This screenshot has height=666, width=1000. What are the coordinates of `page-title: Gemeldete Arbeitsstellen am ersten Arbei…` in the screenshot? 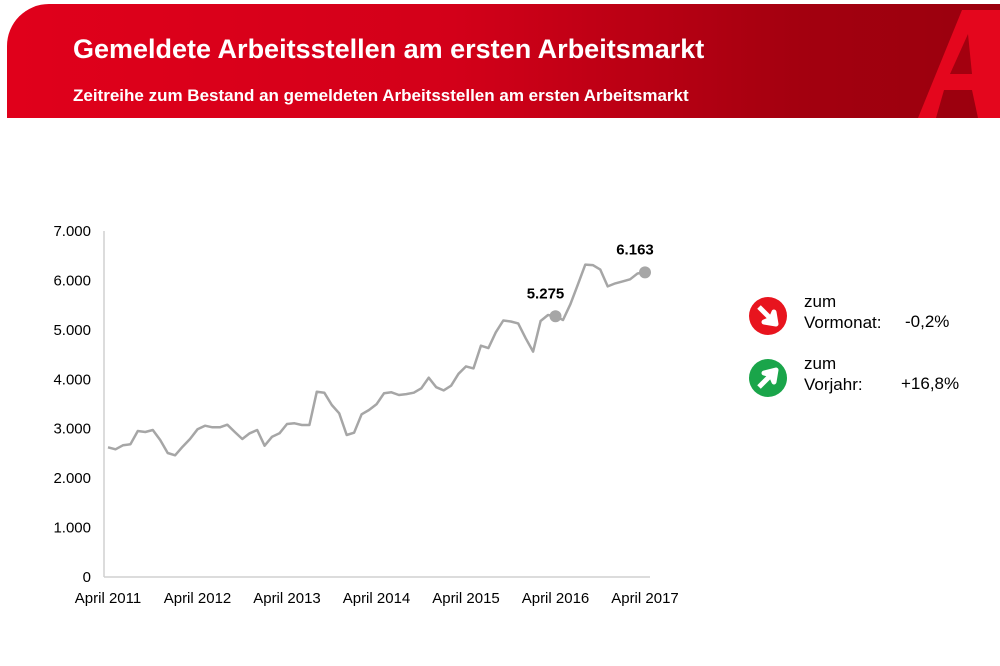 It's located at (389, 49).